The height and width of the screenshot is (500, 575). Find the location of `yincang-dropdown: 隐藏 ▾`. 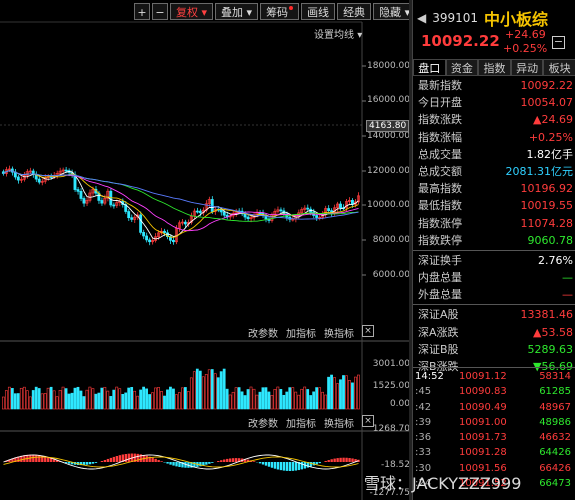

yincang-dropdown: 隐藏 ▾ is located at coordinates (395, 11).